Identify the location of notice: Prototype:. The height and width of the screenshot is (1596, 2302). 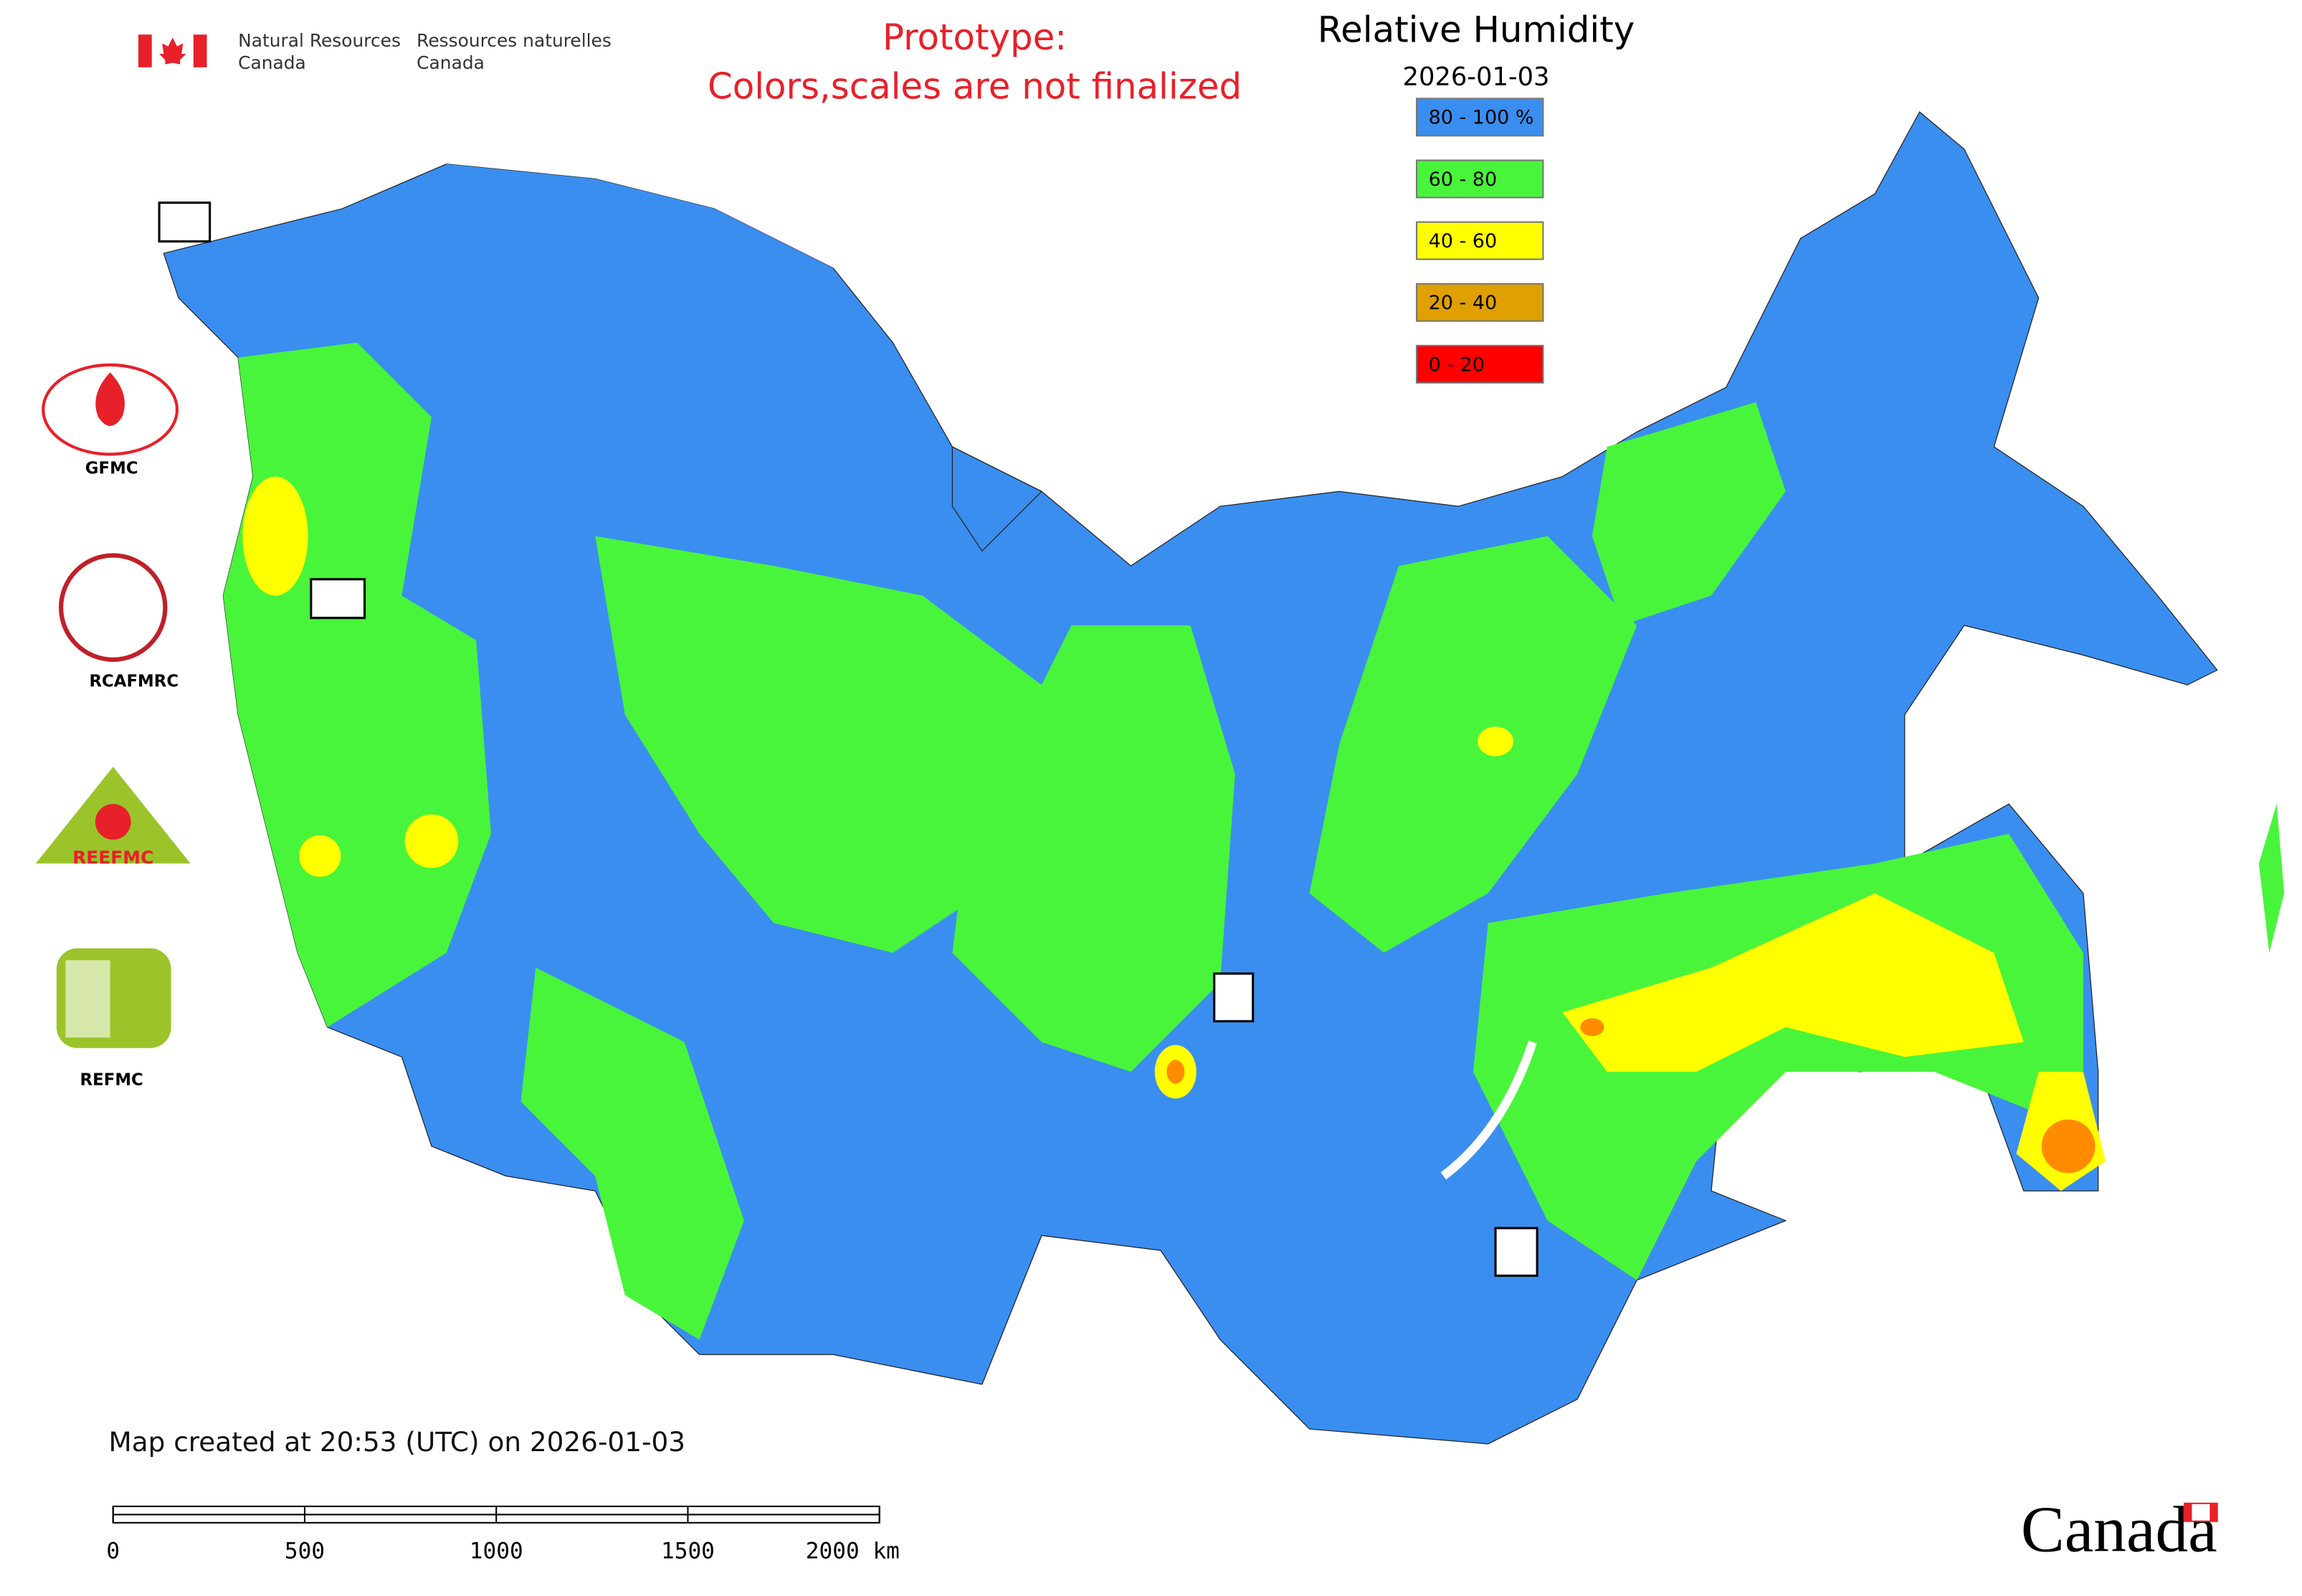
(975, 37).